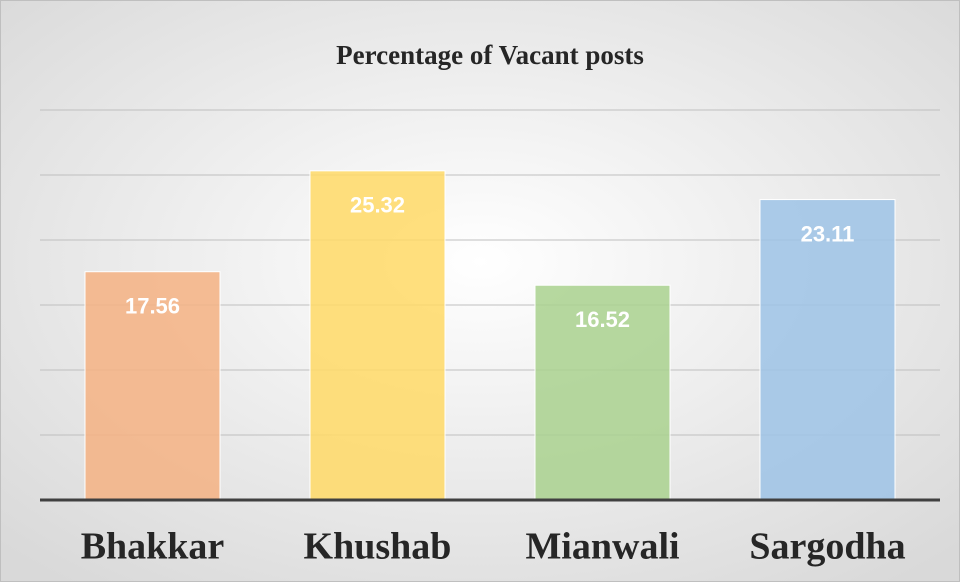 The width and height of the screenshot is (960, 582). What do you see at coordinates (602, 547) in the screenshot?
I see `x-tick-label: Mianwali` at bounding box center [602, 547].